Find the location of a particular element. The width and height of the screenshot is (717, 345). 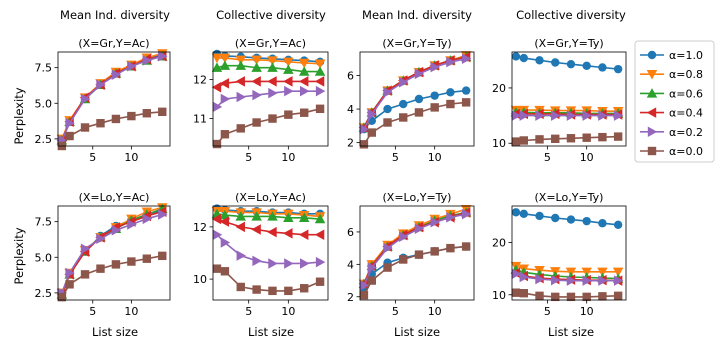

subplot-5: (X=Lo,Y=Ac) 5 10 2.5 5.0 7.5 is located at coordinates (103, 254).